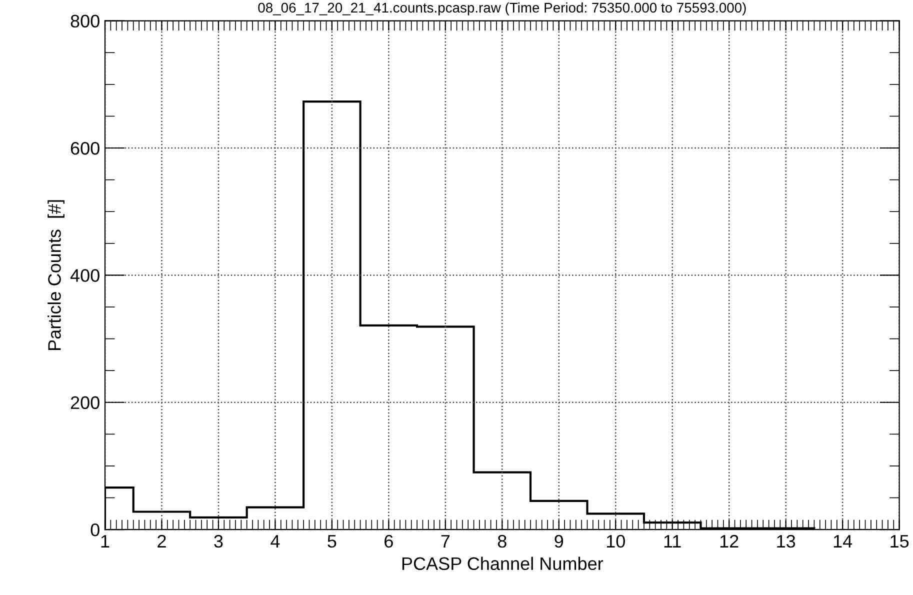 The image size is (913, 595). I want to click on x-tick-label: 10, so click(615, 541).